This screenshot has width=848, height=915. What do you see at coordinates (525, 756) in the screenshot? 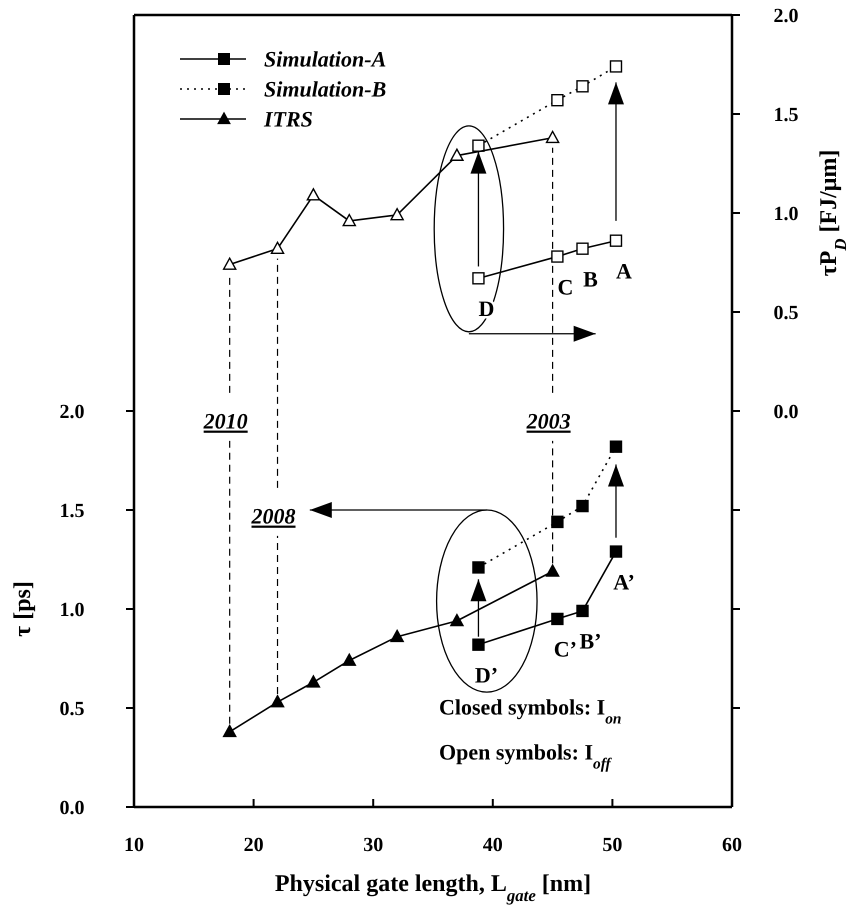
I see `annotation: Open symbols: I$_{off}$` at bounding box center [525, 756].